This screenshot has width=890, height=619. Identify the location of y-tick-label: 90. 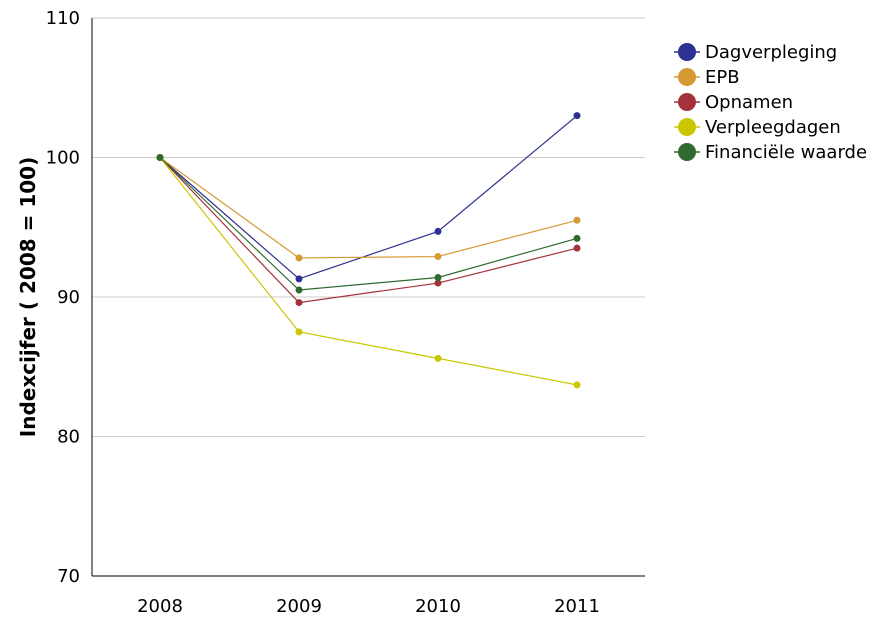
(68, 297).